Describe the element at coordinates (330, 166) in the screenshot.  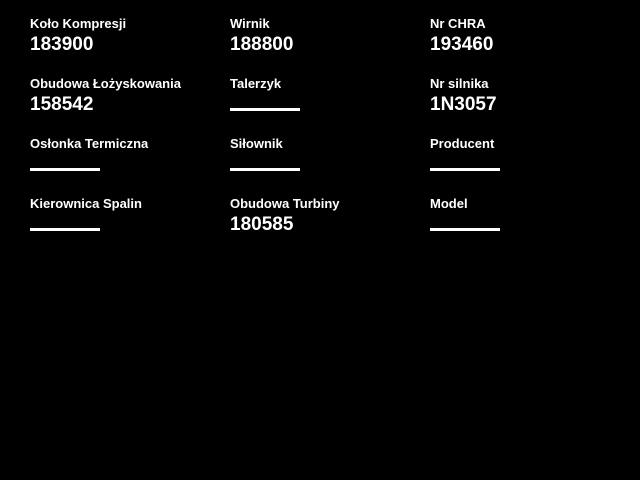
I see `field-silownik: Siłownik` at that location.